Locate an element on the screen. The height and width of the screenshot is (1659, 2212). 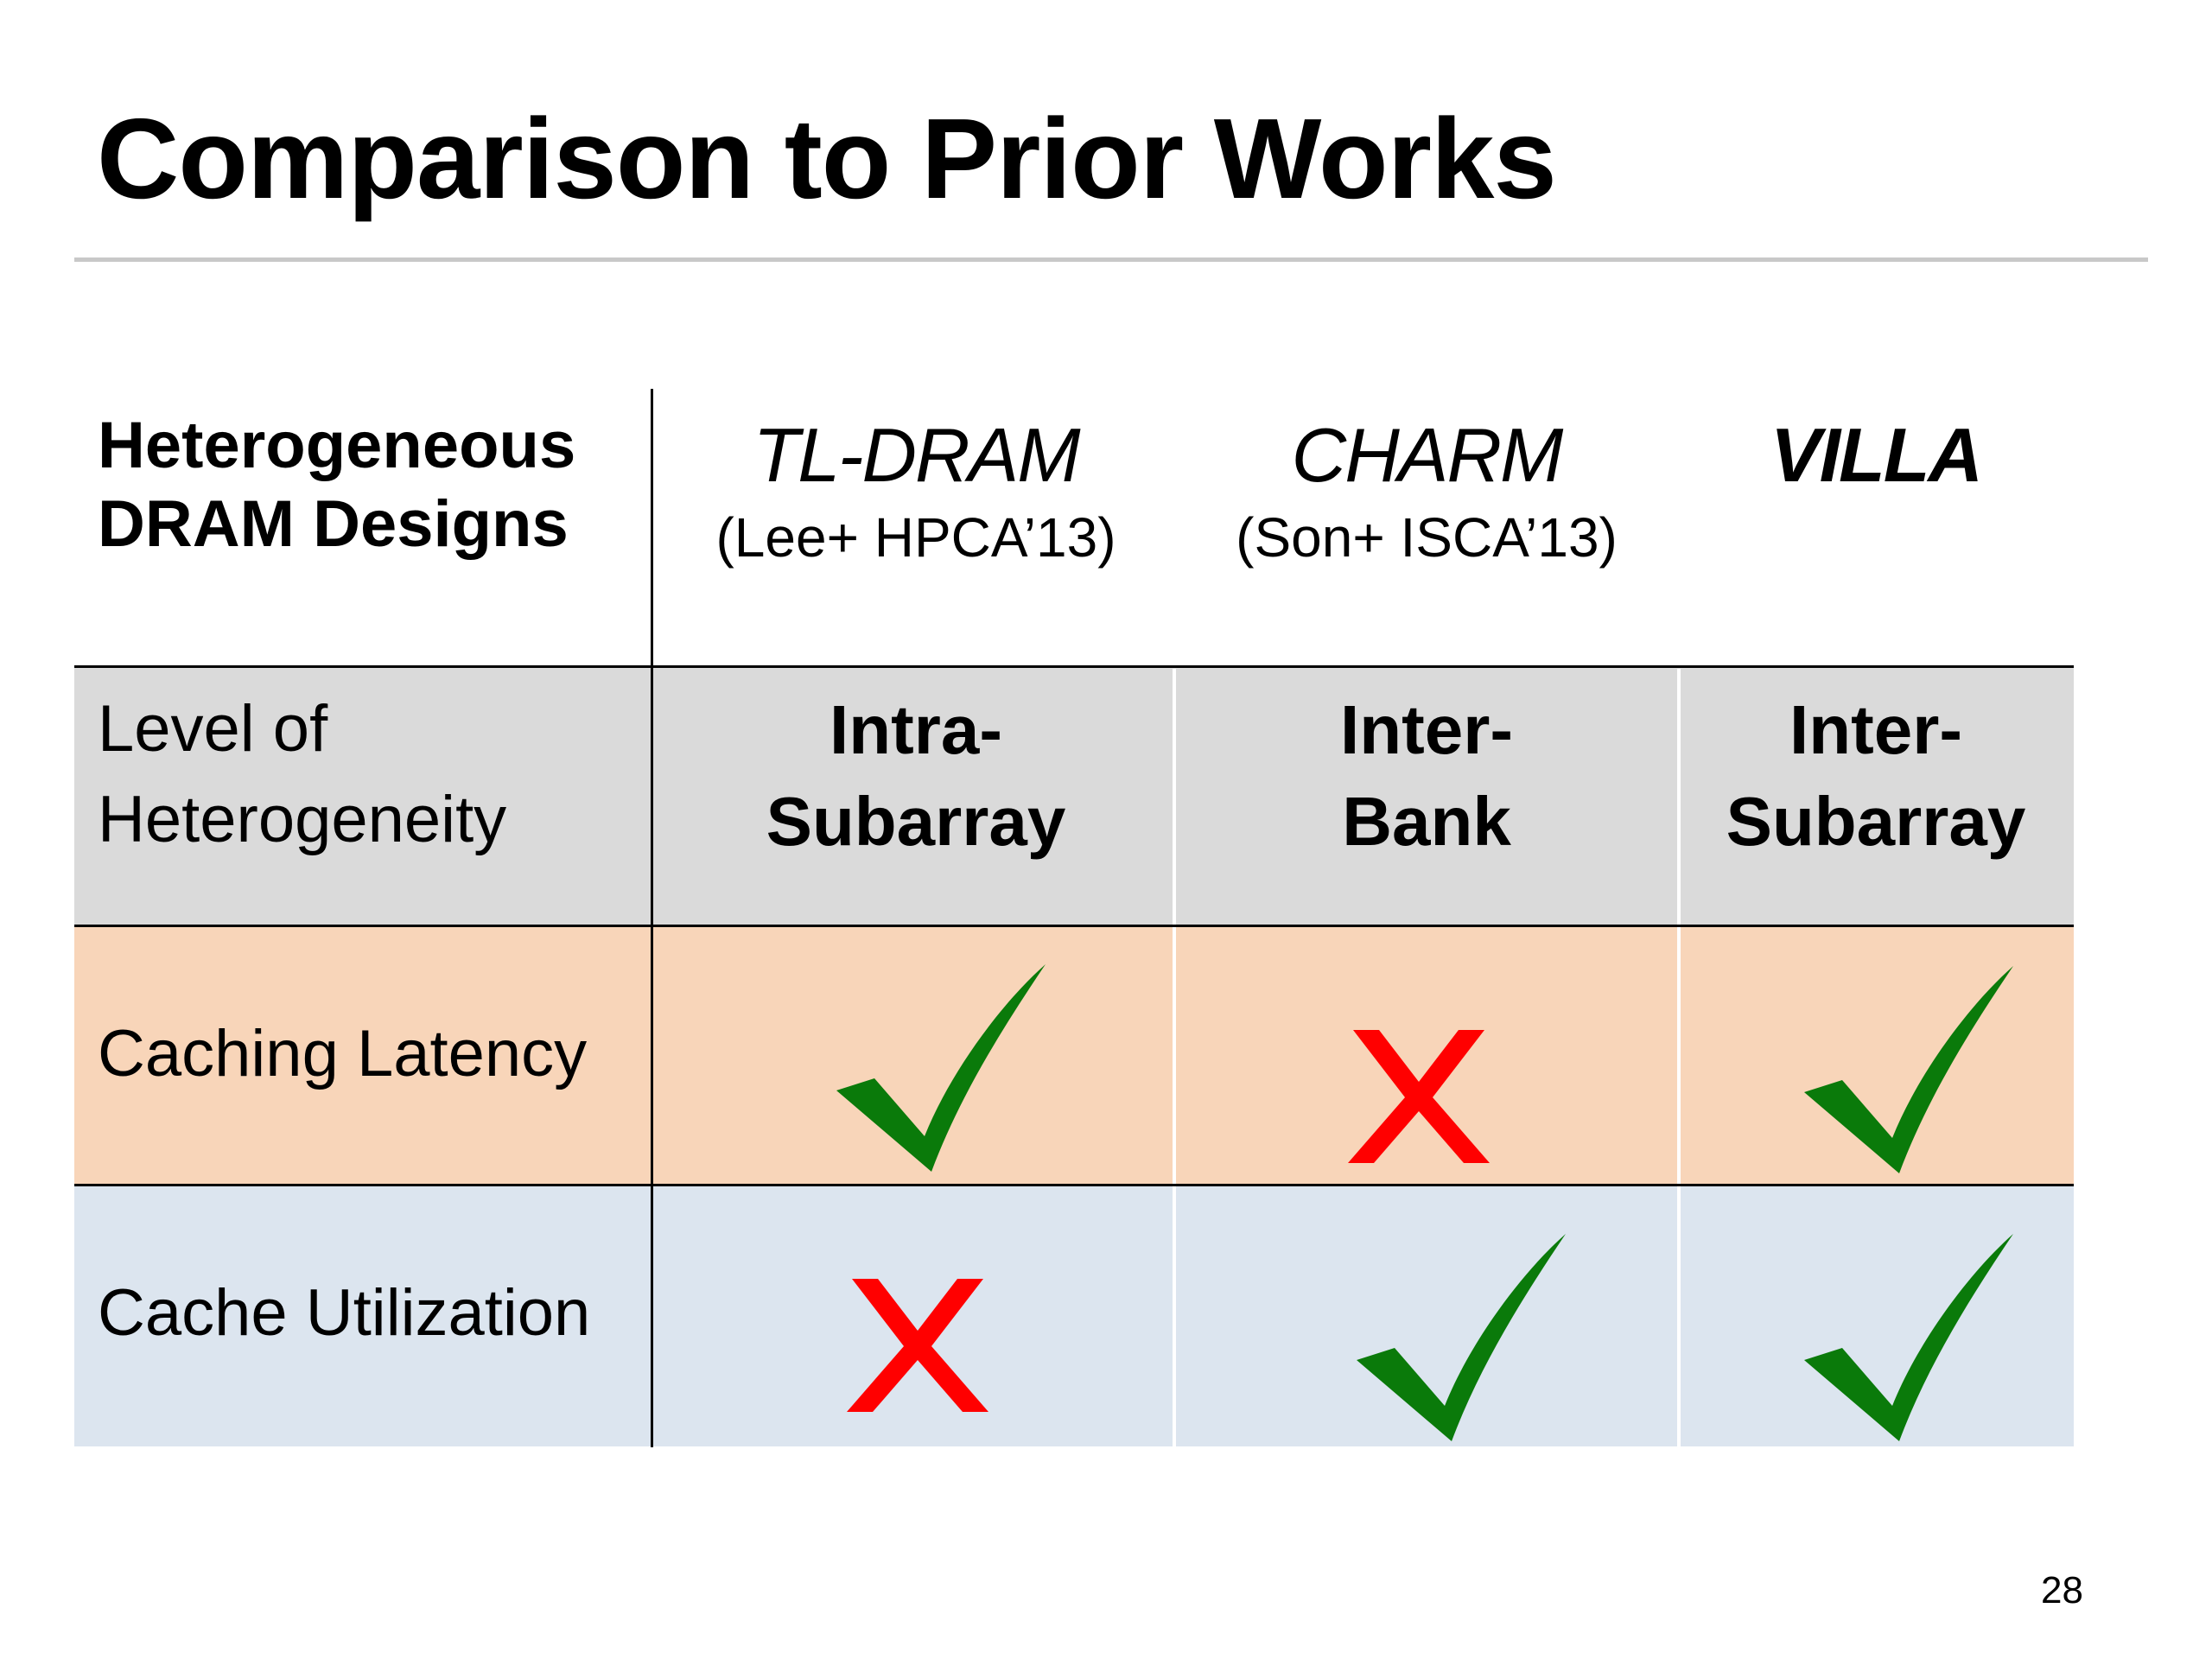
column-reference: (Son+ ISCA’13) is located at coordinates (1427, 537).